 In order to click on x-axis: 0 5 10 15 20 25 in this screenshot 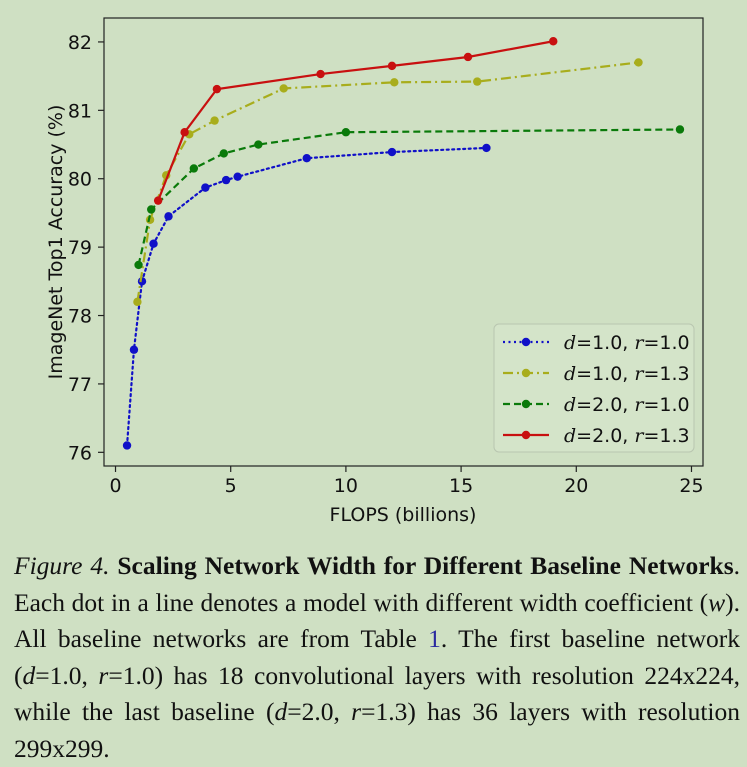, I will do `click(406, 481)`.